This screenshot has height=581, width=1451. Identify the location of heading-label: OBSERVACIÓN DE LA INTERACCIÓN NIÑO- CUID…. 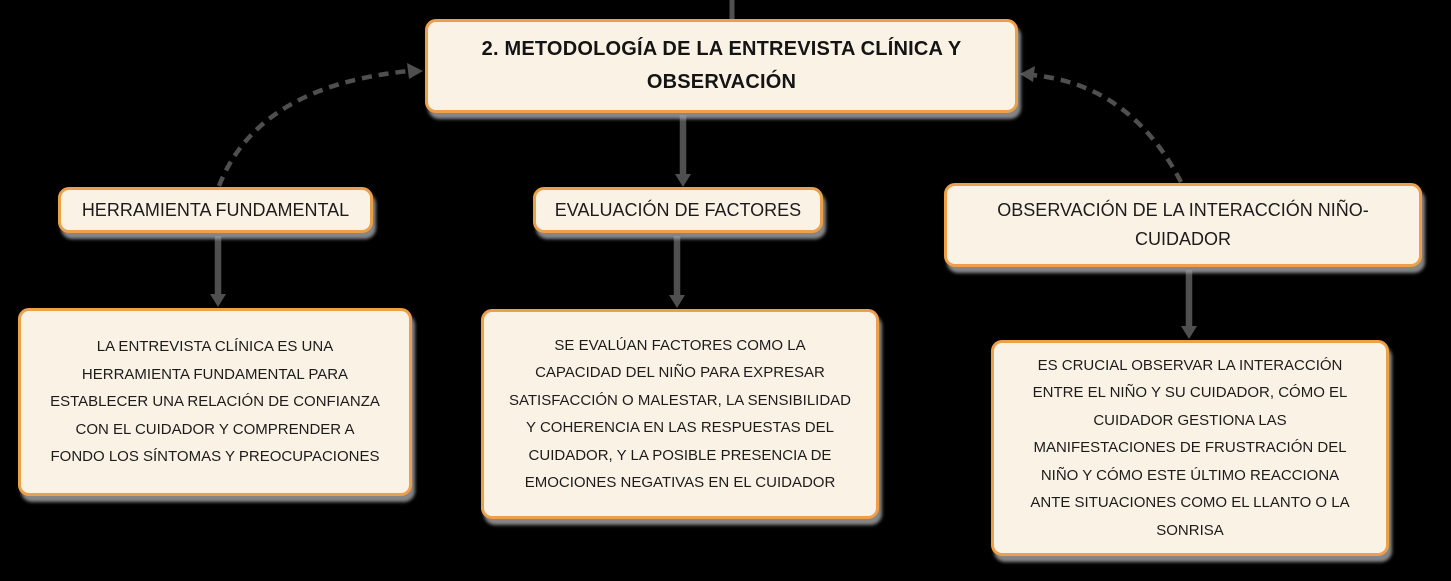
(1183, 224).